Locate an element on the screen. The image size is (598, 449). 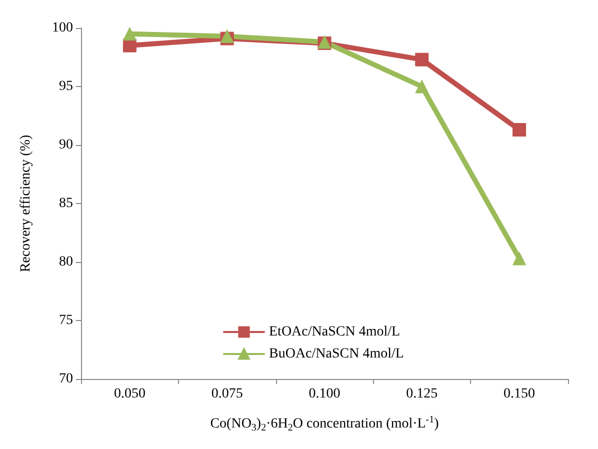
y-tick-label: 90 is located at coordinates (66, 145).